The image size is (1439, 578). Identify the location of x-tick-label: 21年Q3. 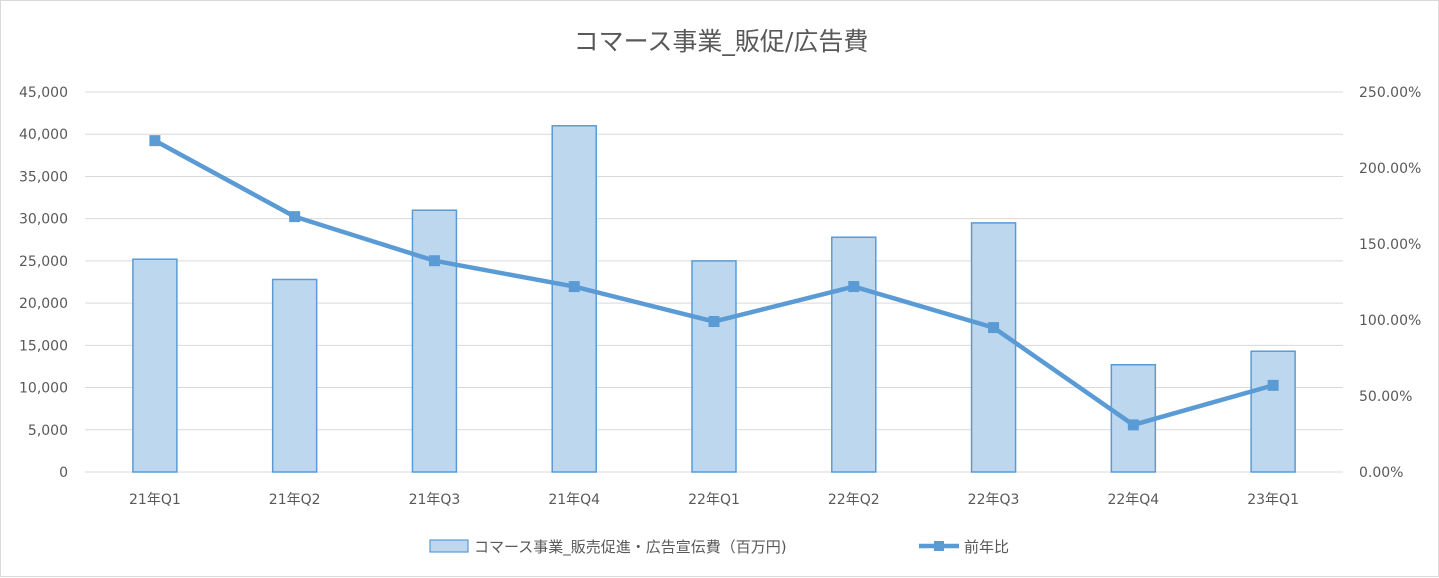
(435, 500).